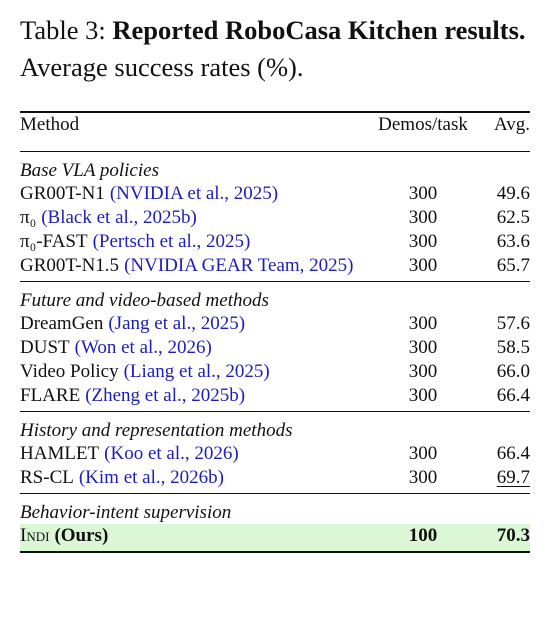  I want to click on avg-cell: 49.6, so click(509, 194).